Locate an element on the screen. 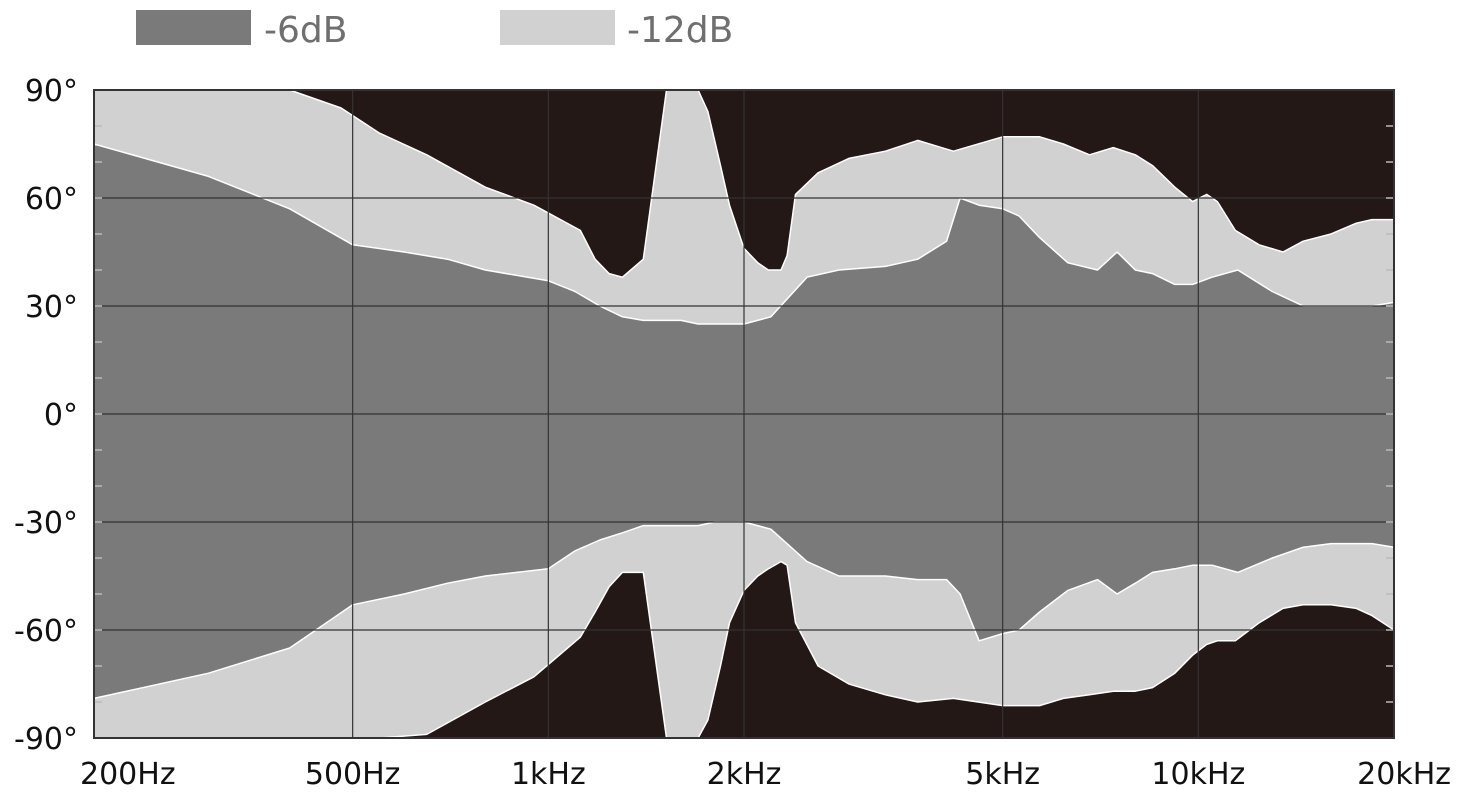 The width and height of the screenshot is (1471, 794). legend-label-6db: -6dB is located at coordinates (305, 30).